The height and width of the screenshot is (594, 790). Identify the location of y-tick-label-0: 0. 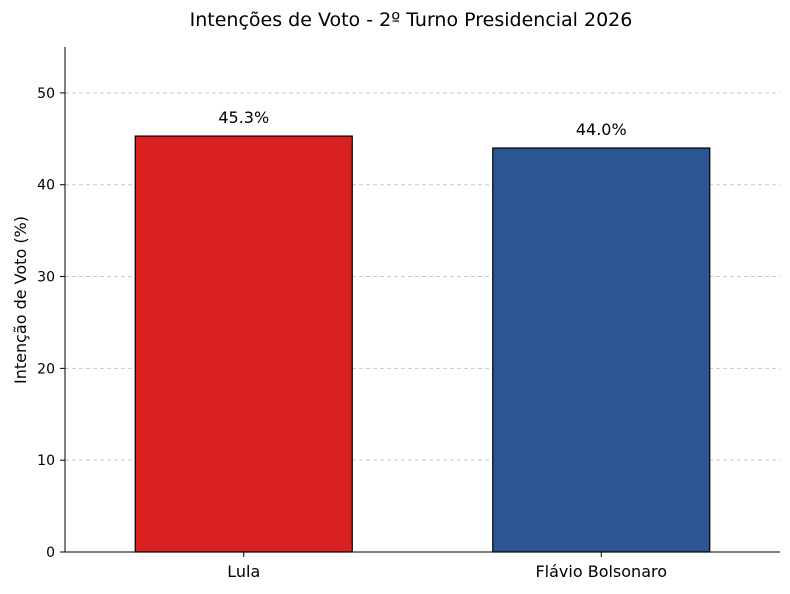
(50, 553).